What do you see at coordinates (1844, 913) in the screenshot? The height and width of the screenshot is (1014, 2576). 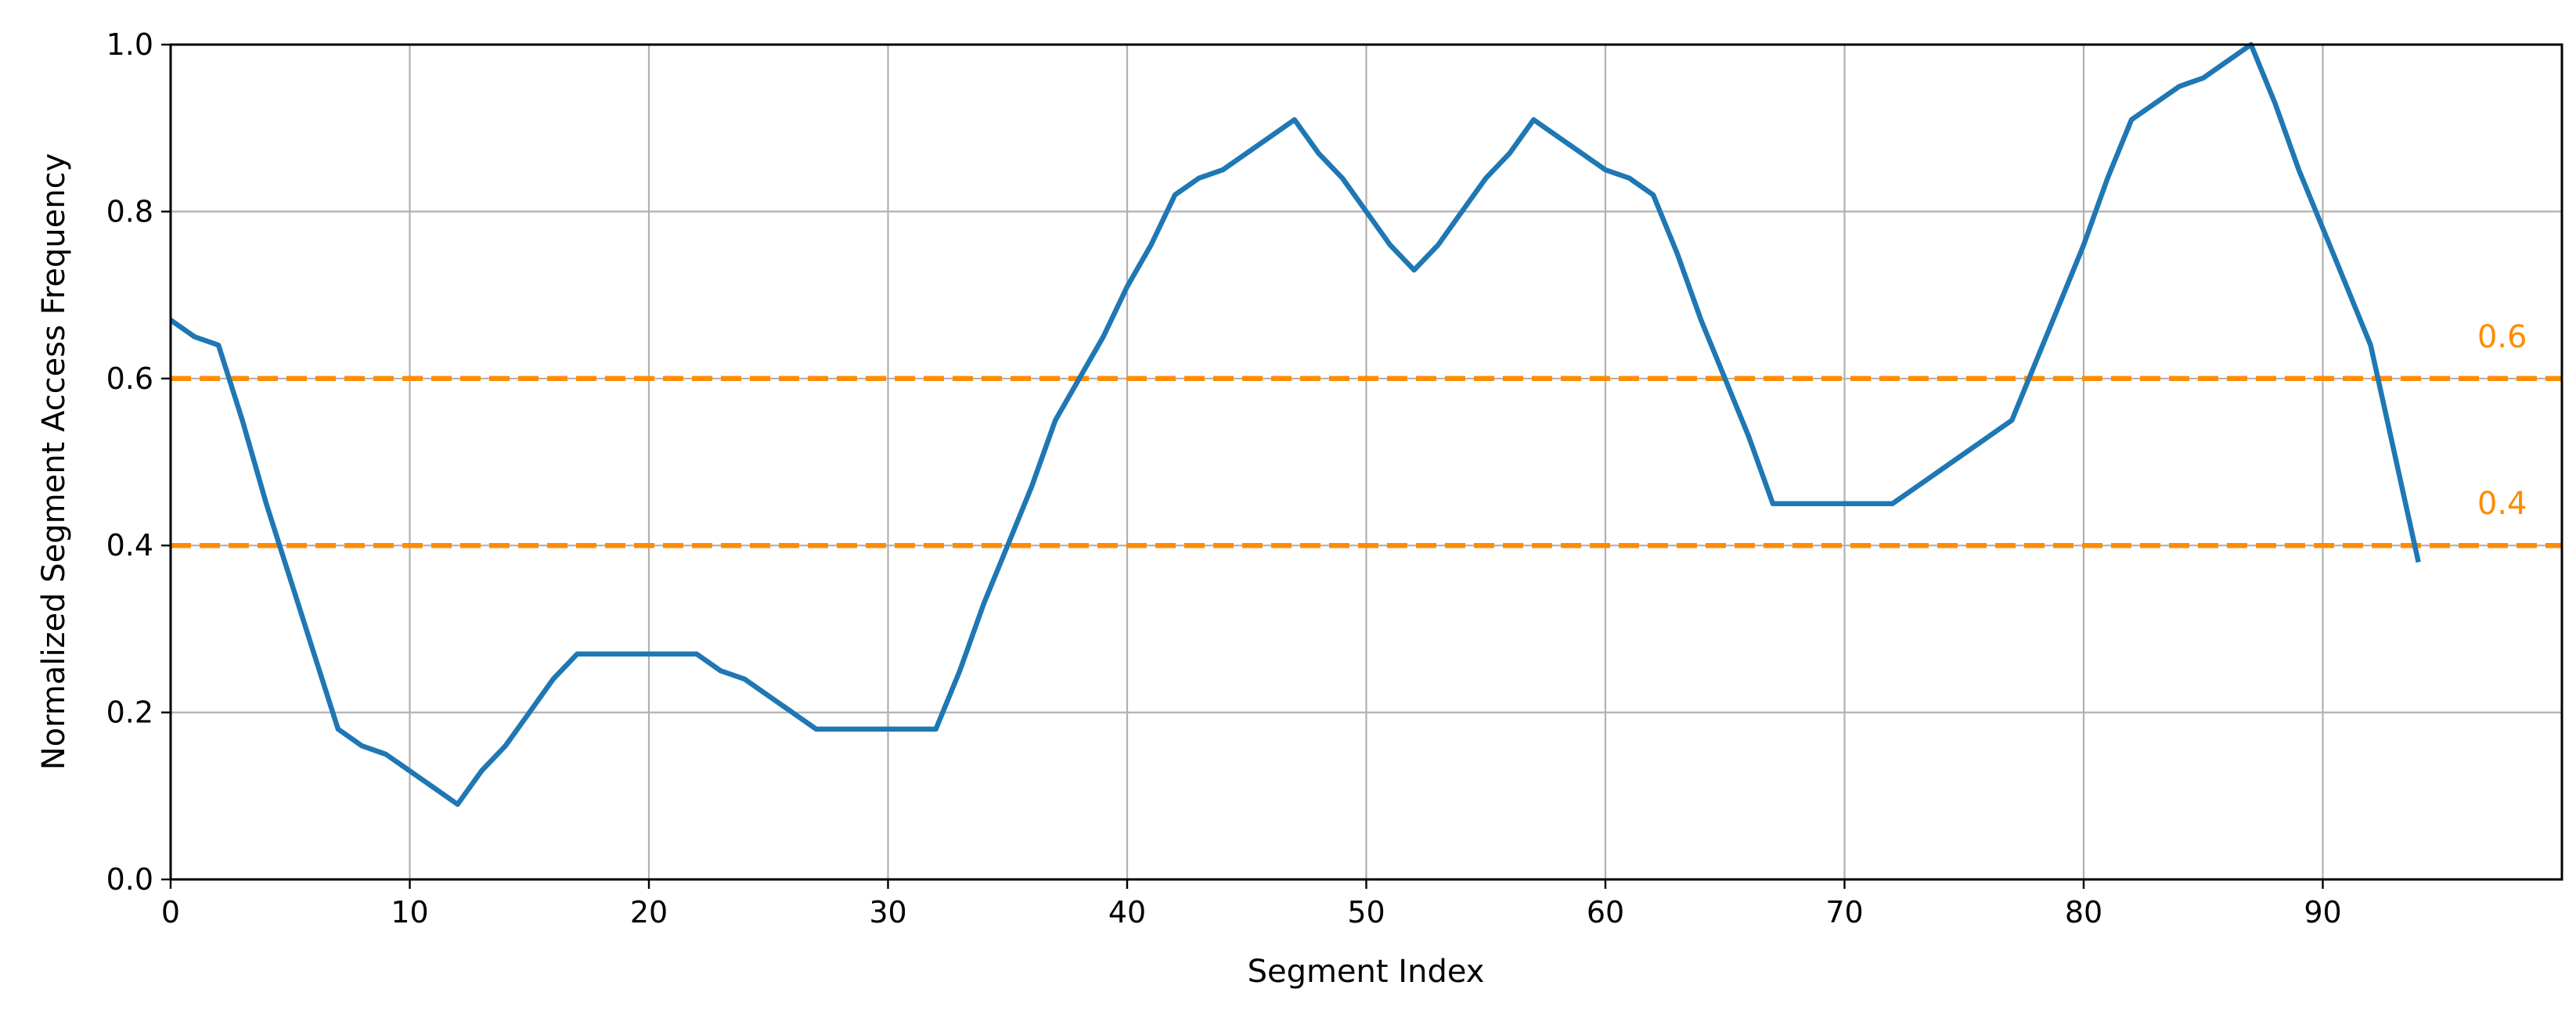 I see `x-tick-label: 70` at bounding box center [1844, 913].